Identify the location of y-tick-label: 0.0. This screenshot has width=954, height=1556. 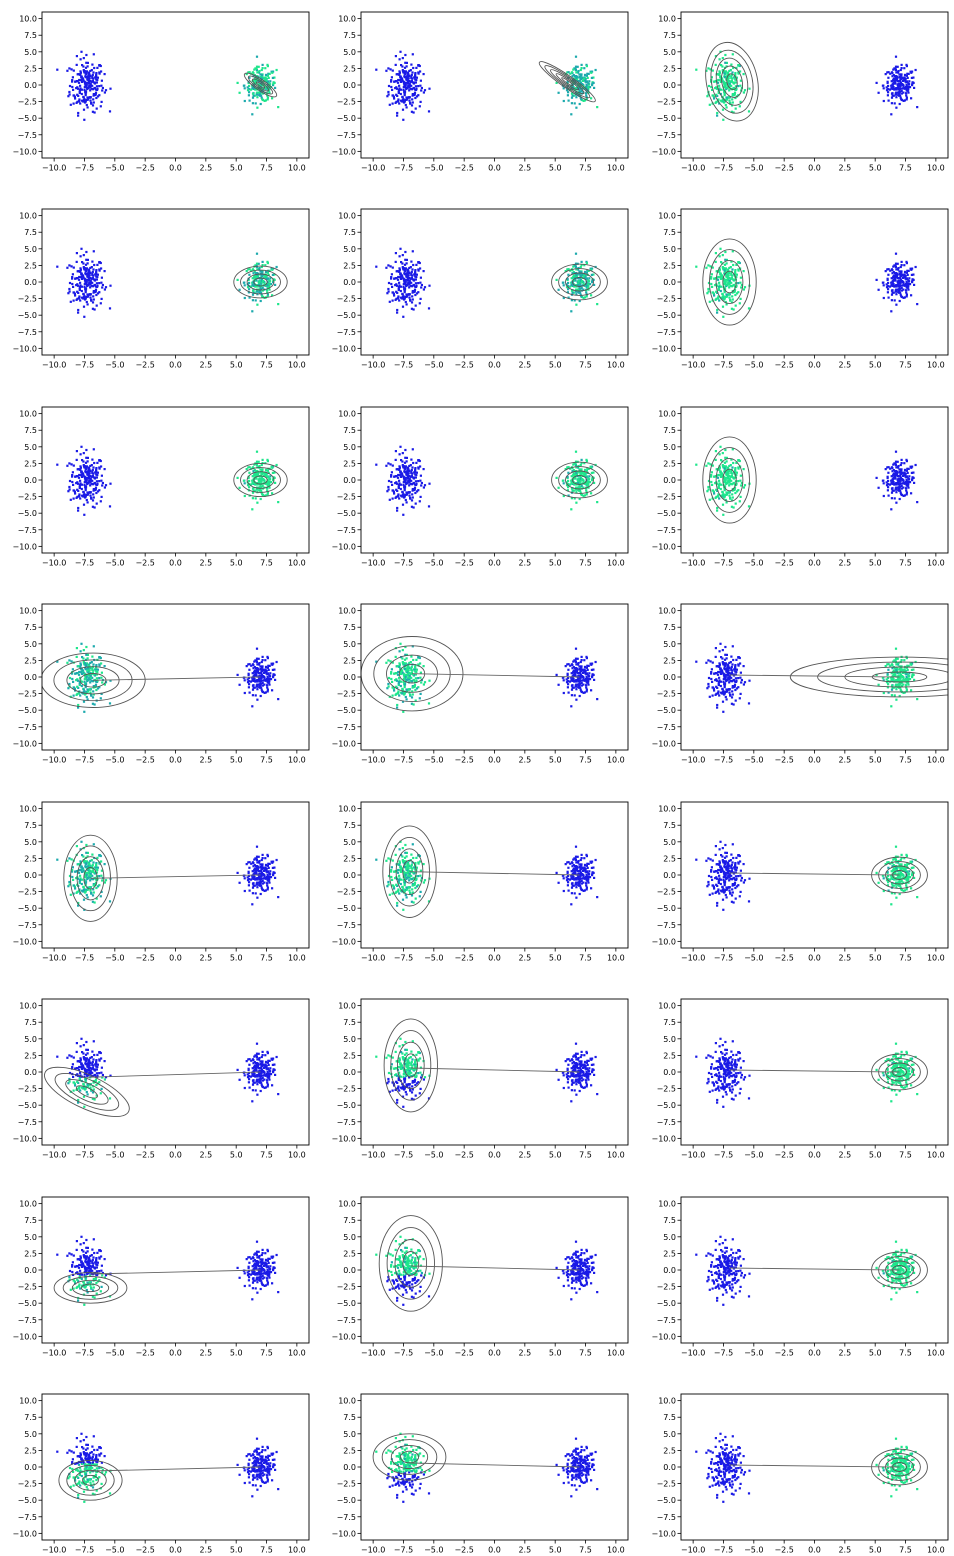
(349, 480).